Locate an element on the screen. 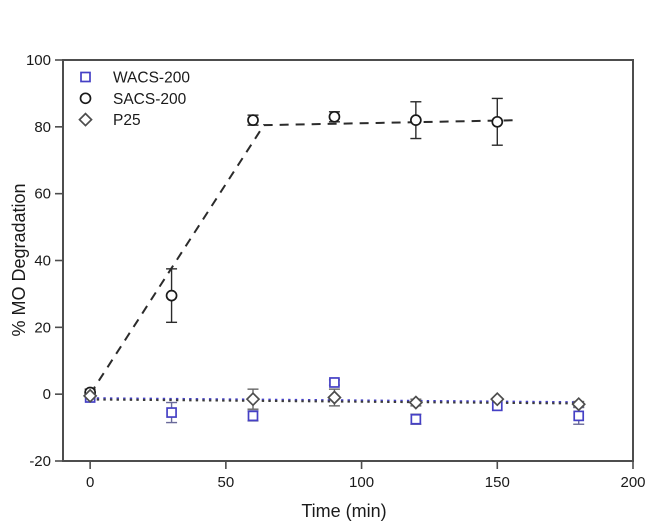  x-tick-label: 150 is located at coordinates (497, 482).